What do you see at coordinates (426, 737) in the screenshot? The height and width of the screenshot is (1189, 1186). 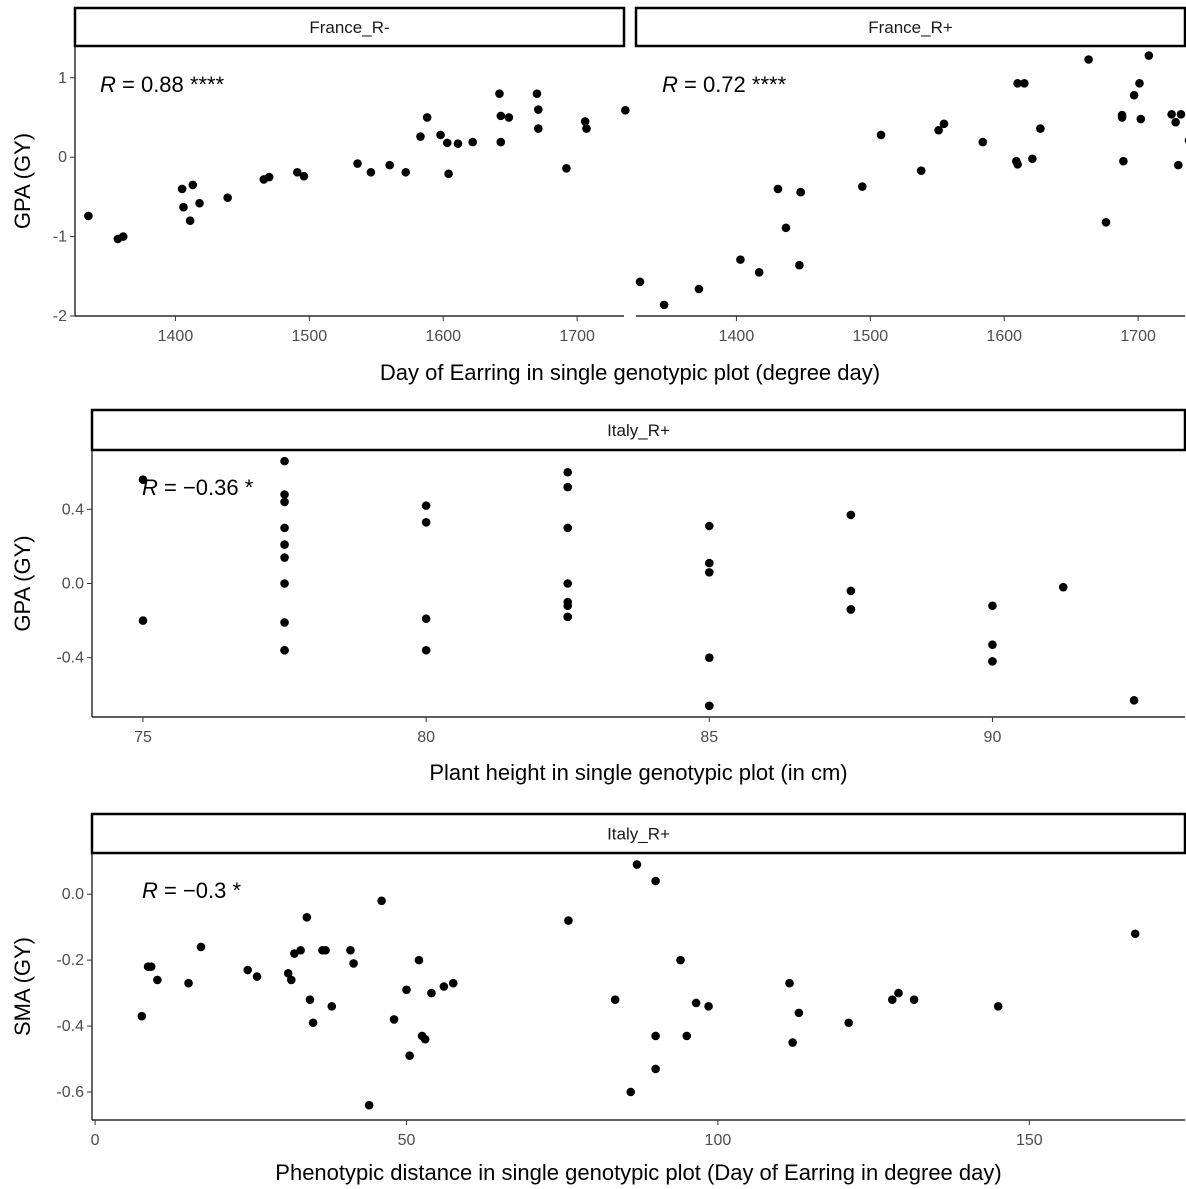 I see `x-tick-label: 80` at bounding box center [426, 737].